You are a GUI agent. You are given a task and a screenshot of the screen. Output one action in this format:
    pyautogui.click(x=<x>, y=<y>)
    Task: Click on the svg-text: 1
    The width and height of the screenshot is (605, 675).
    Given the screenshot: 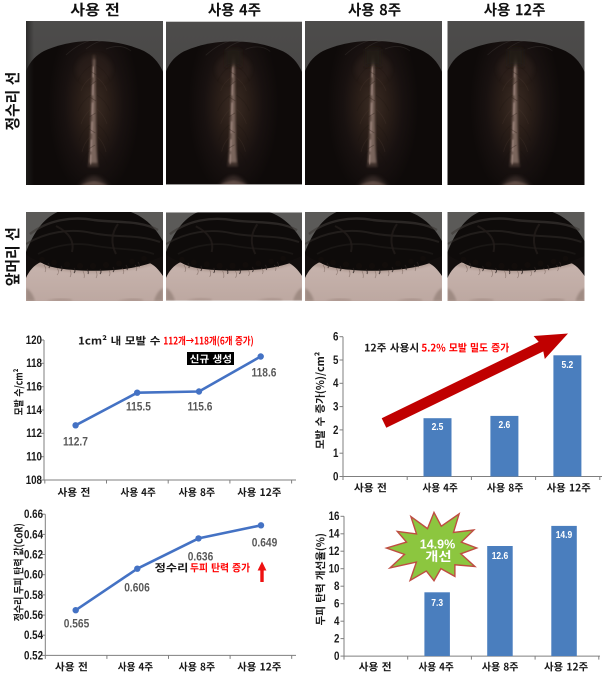 What is the action you would take?
    pyautogui.click(x=335, y=453)
    